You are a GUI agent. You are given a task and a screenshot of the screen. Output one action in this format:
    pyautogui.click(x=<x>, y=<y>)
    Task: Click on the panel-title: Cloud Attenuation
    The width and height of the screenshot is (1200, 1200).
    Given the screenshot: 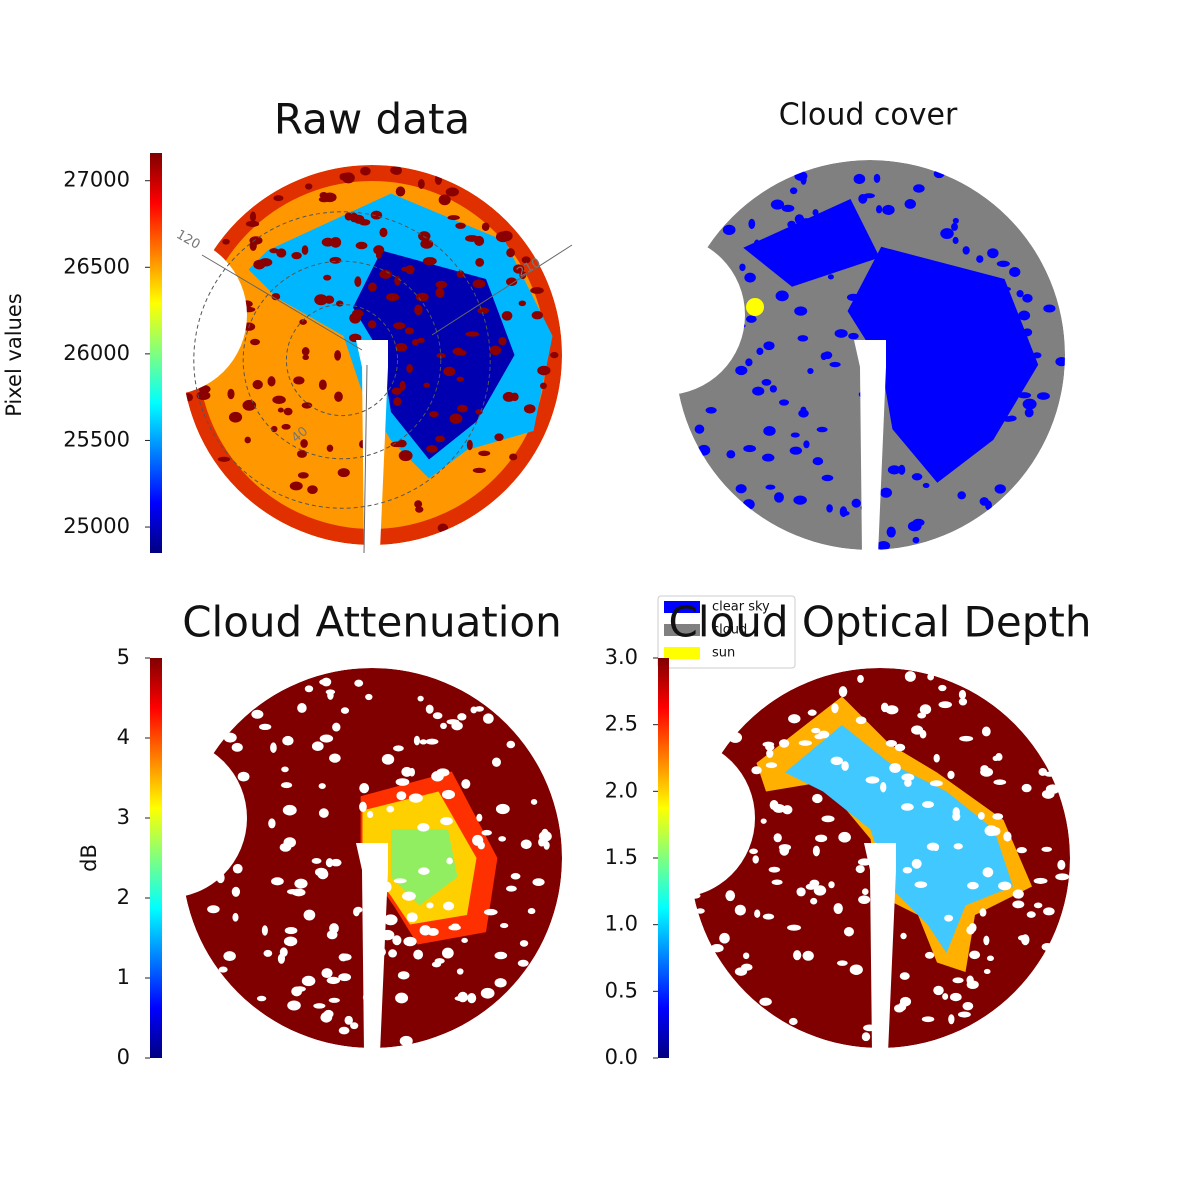 What is the action you would take?
    pyautogui.click(x=372, y=622)
    